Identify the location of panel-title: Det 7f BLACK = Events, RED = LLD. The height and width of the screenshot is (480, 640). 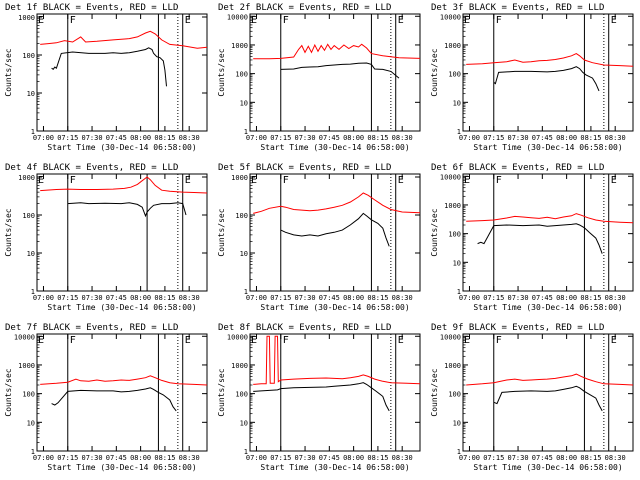
(91, 328).